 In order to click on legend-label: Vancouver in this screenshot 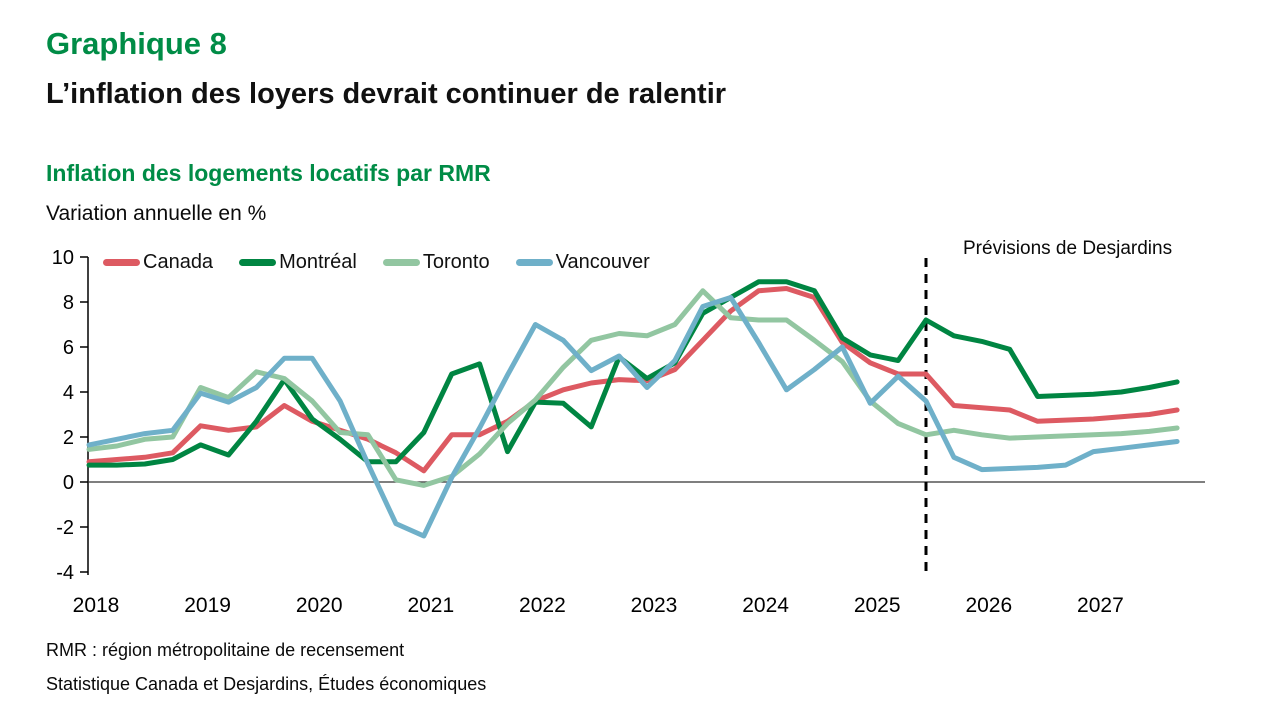, I will do `click(602, 262)`.